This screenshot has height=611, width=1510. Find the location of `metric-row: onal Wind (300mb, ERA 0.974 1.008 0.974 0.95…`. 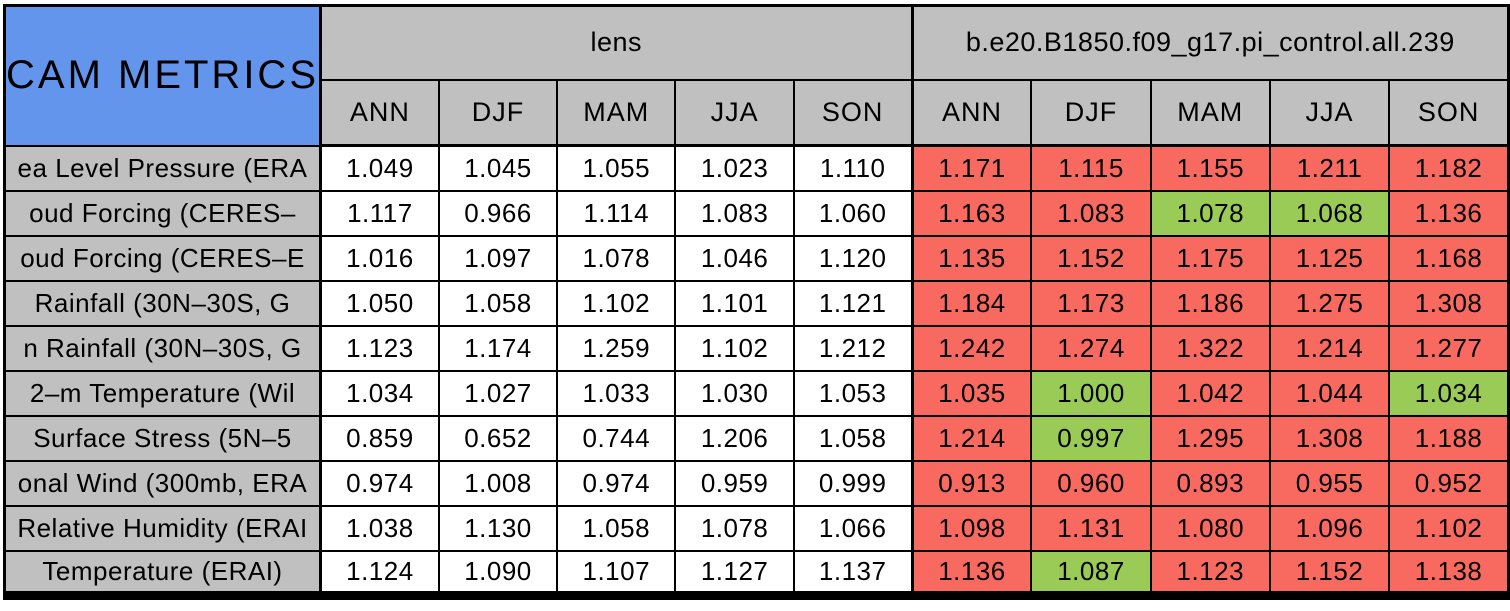

metric-row: onal Wind (300mb, ERA 0.974 1.008 0.974 0.95… is located at coordinates (756, 483).